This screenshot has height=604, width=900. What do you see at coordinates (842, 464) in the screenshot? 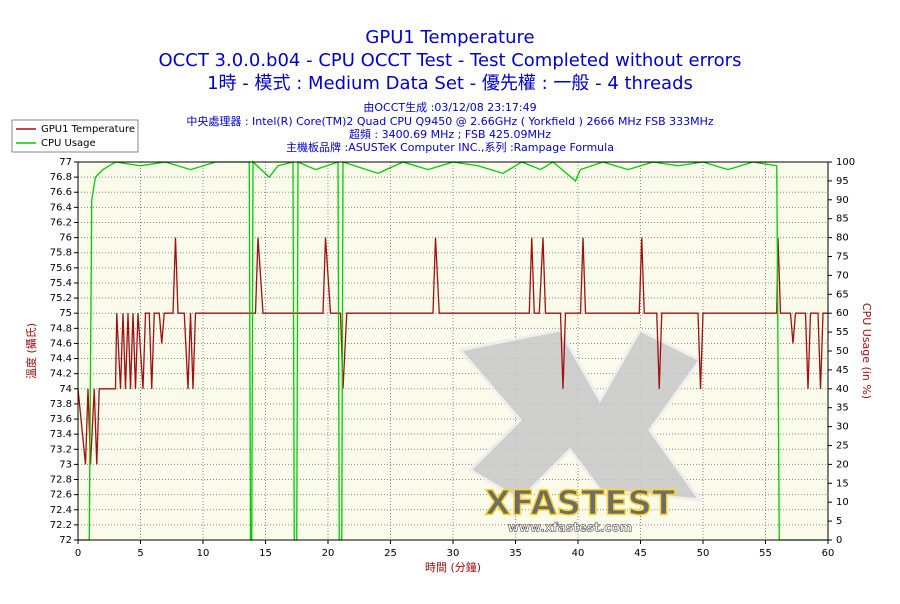
I see `y2-tick-label: 20` at bounding box center [842, 464].